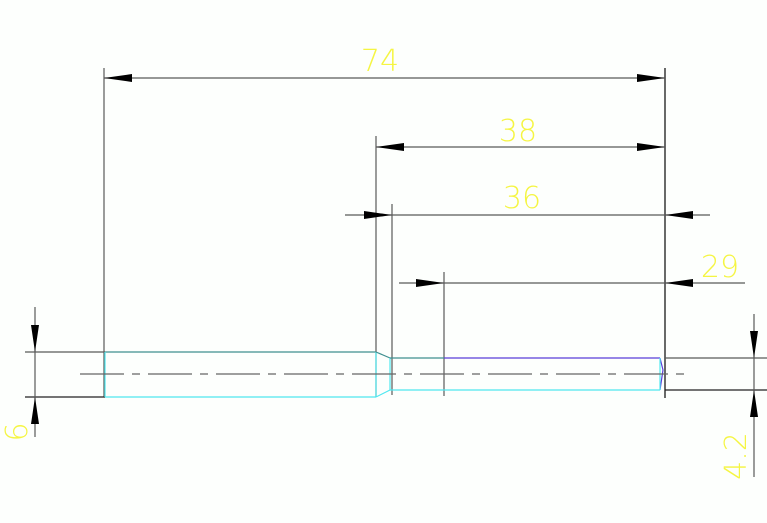  I want to click on dimension-label: 4.2, so click(736, 456).